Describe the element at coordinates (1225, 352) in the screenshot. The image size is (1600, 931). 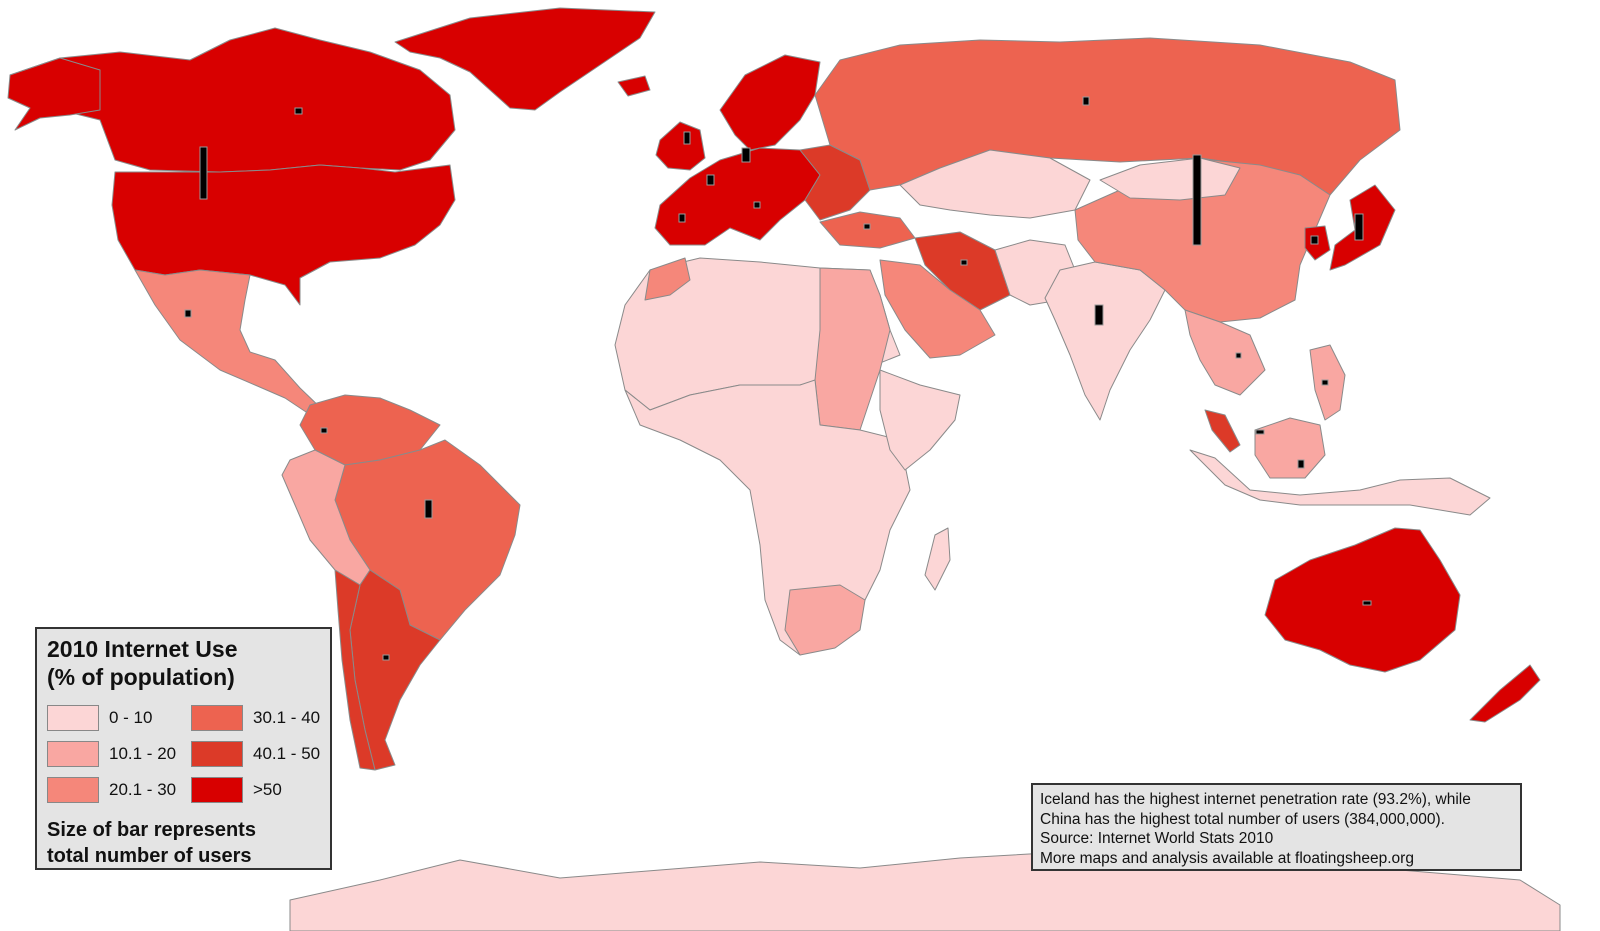
I see `southeast-asia` at that location.